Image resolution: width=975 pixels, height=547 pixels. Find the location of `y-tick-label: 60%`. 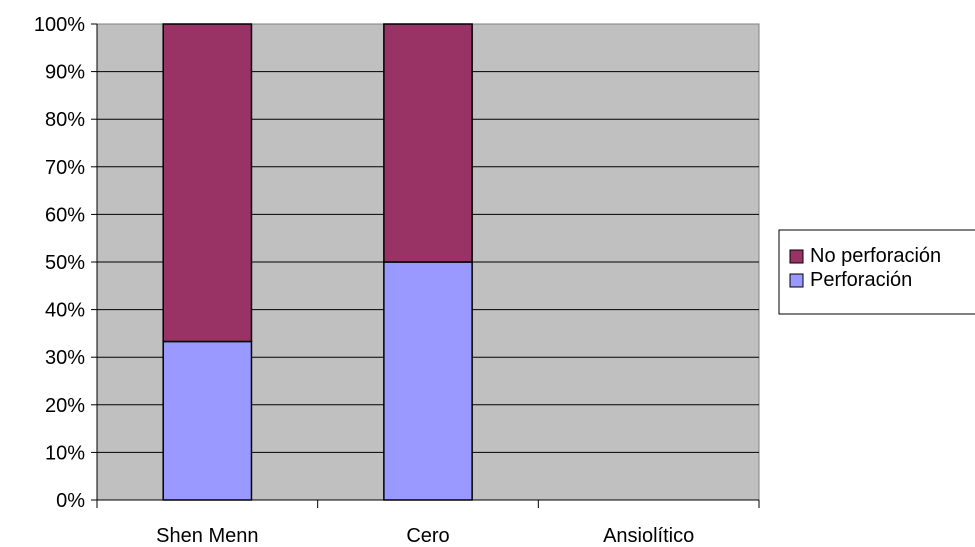

y-tick-label: 60% is located at coordinates (65, 215).